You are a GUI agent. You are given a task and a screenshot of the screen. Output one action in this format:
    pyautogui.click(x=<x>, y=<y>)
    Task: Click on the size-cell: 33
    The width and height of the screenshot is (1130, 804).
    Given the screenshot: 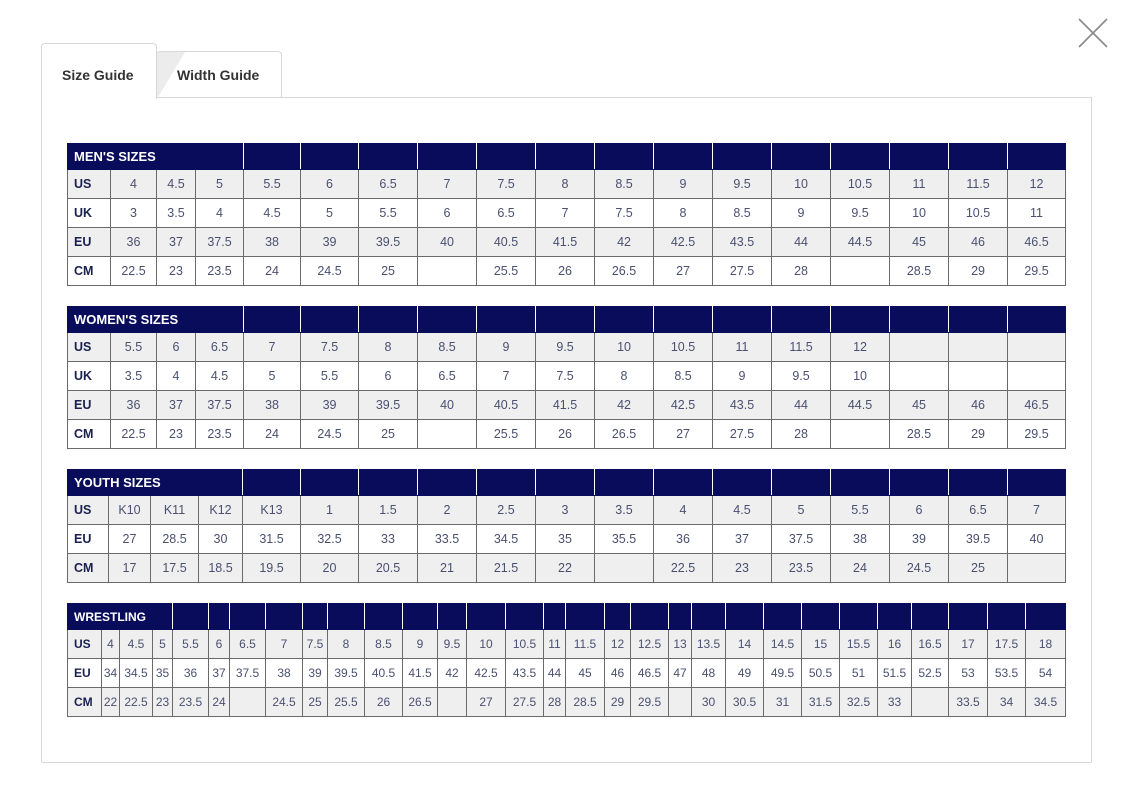 What is the action you would take?
    pyautogui.click(x=388, y=539)
    